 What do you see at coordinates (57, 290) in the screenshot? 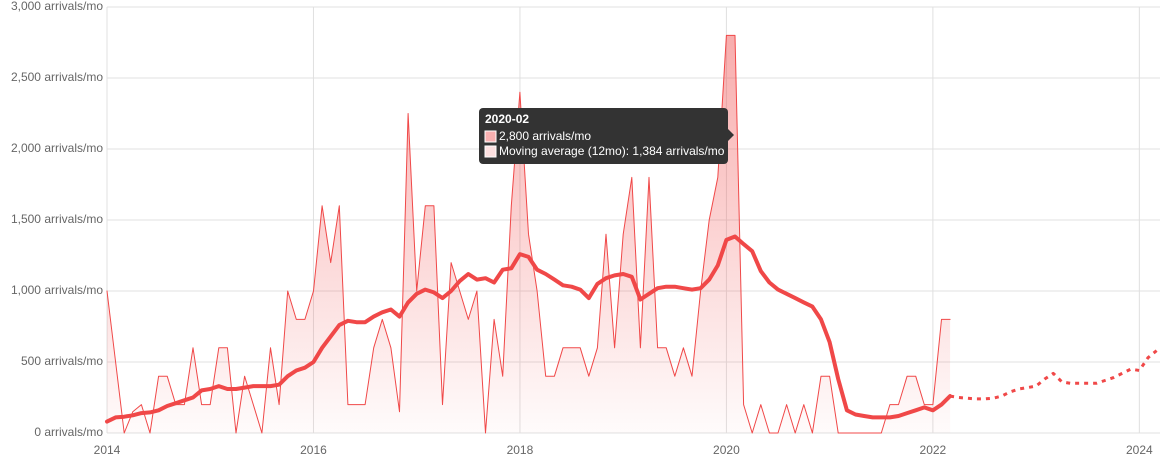
I see `y-tick-label: 1,000 arrivals/mo` at bounding box center [57, 290].